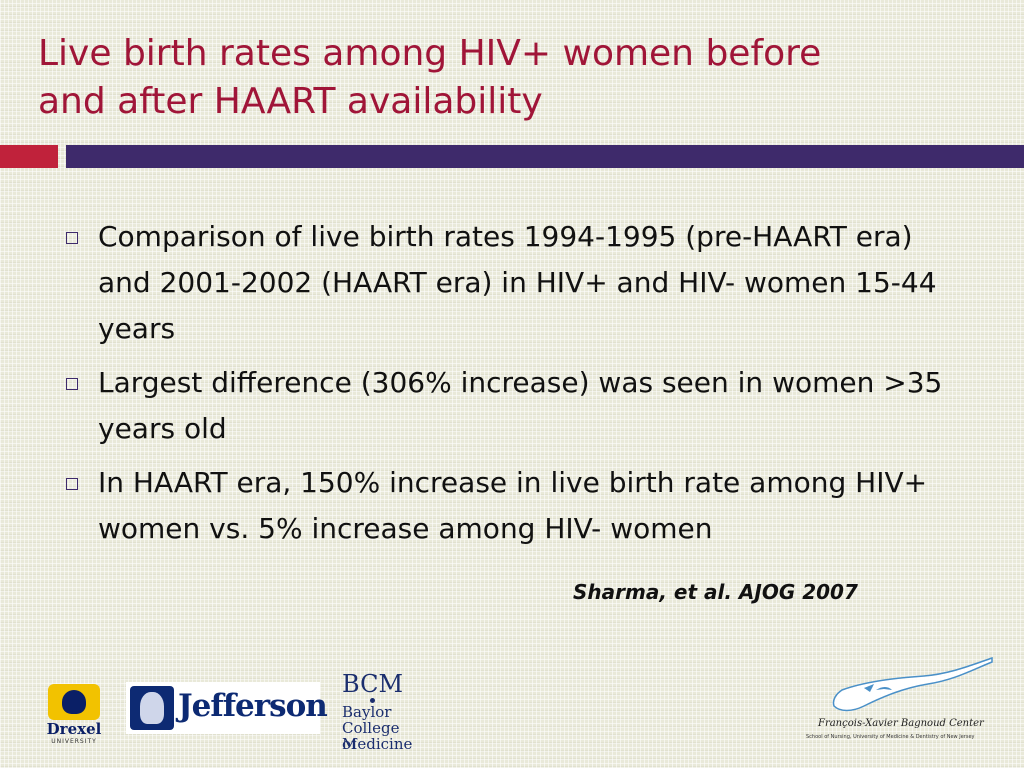 The width and height of the screenshot is (1024, 768). I want to click on bcm-logo-mark: BCM, so click(373, 684).